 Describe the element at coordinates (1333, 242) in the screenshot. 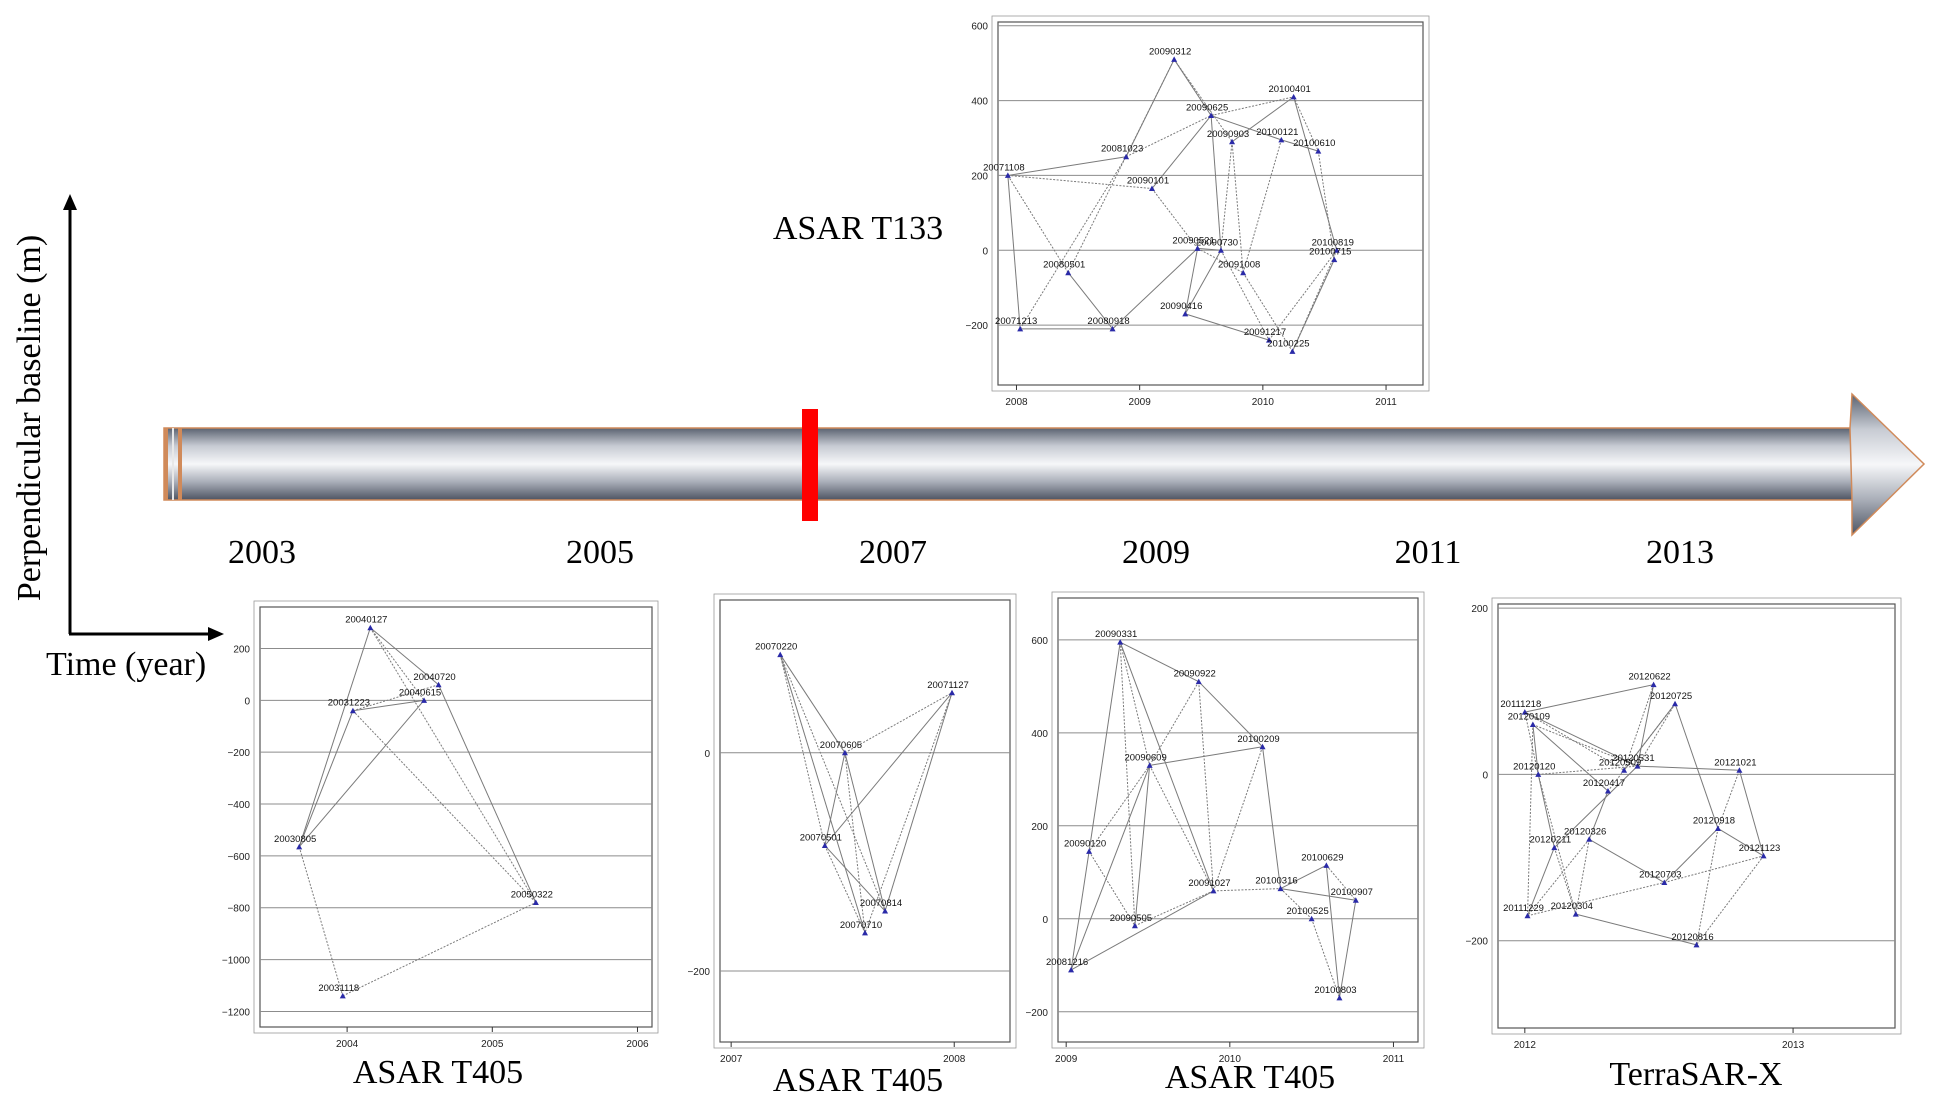

I see `acquisition-date-label: 20100819` at that location.